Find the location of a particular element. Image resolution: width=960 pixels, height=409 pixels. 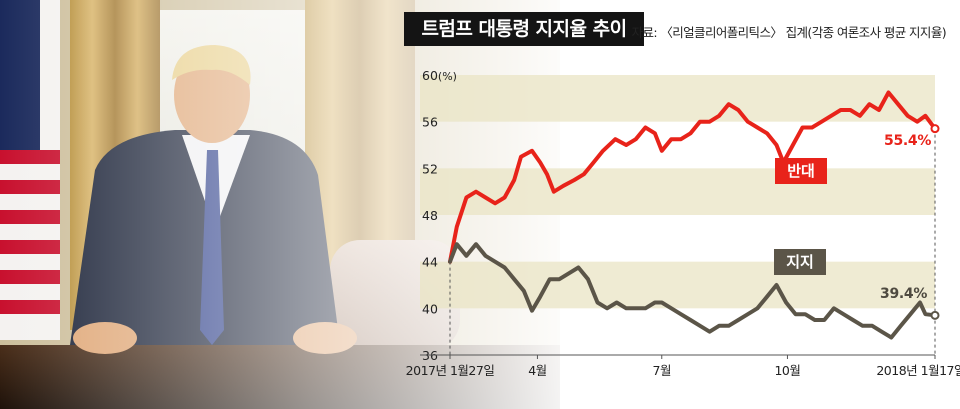

y-tick-label: 44 is located at coordinates (430, 262).